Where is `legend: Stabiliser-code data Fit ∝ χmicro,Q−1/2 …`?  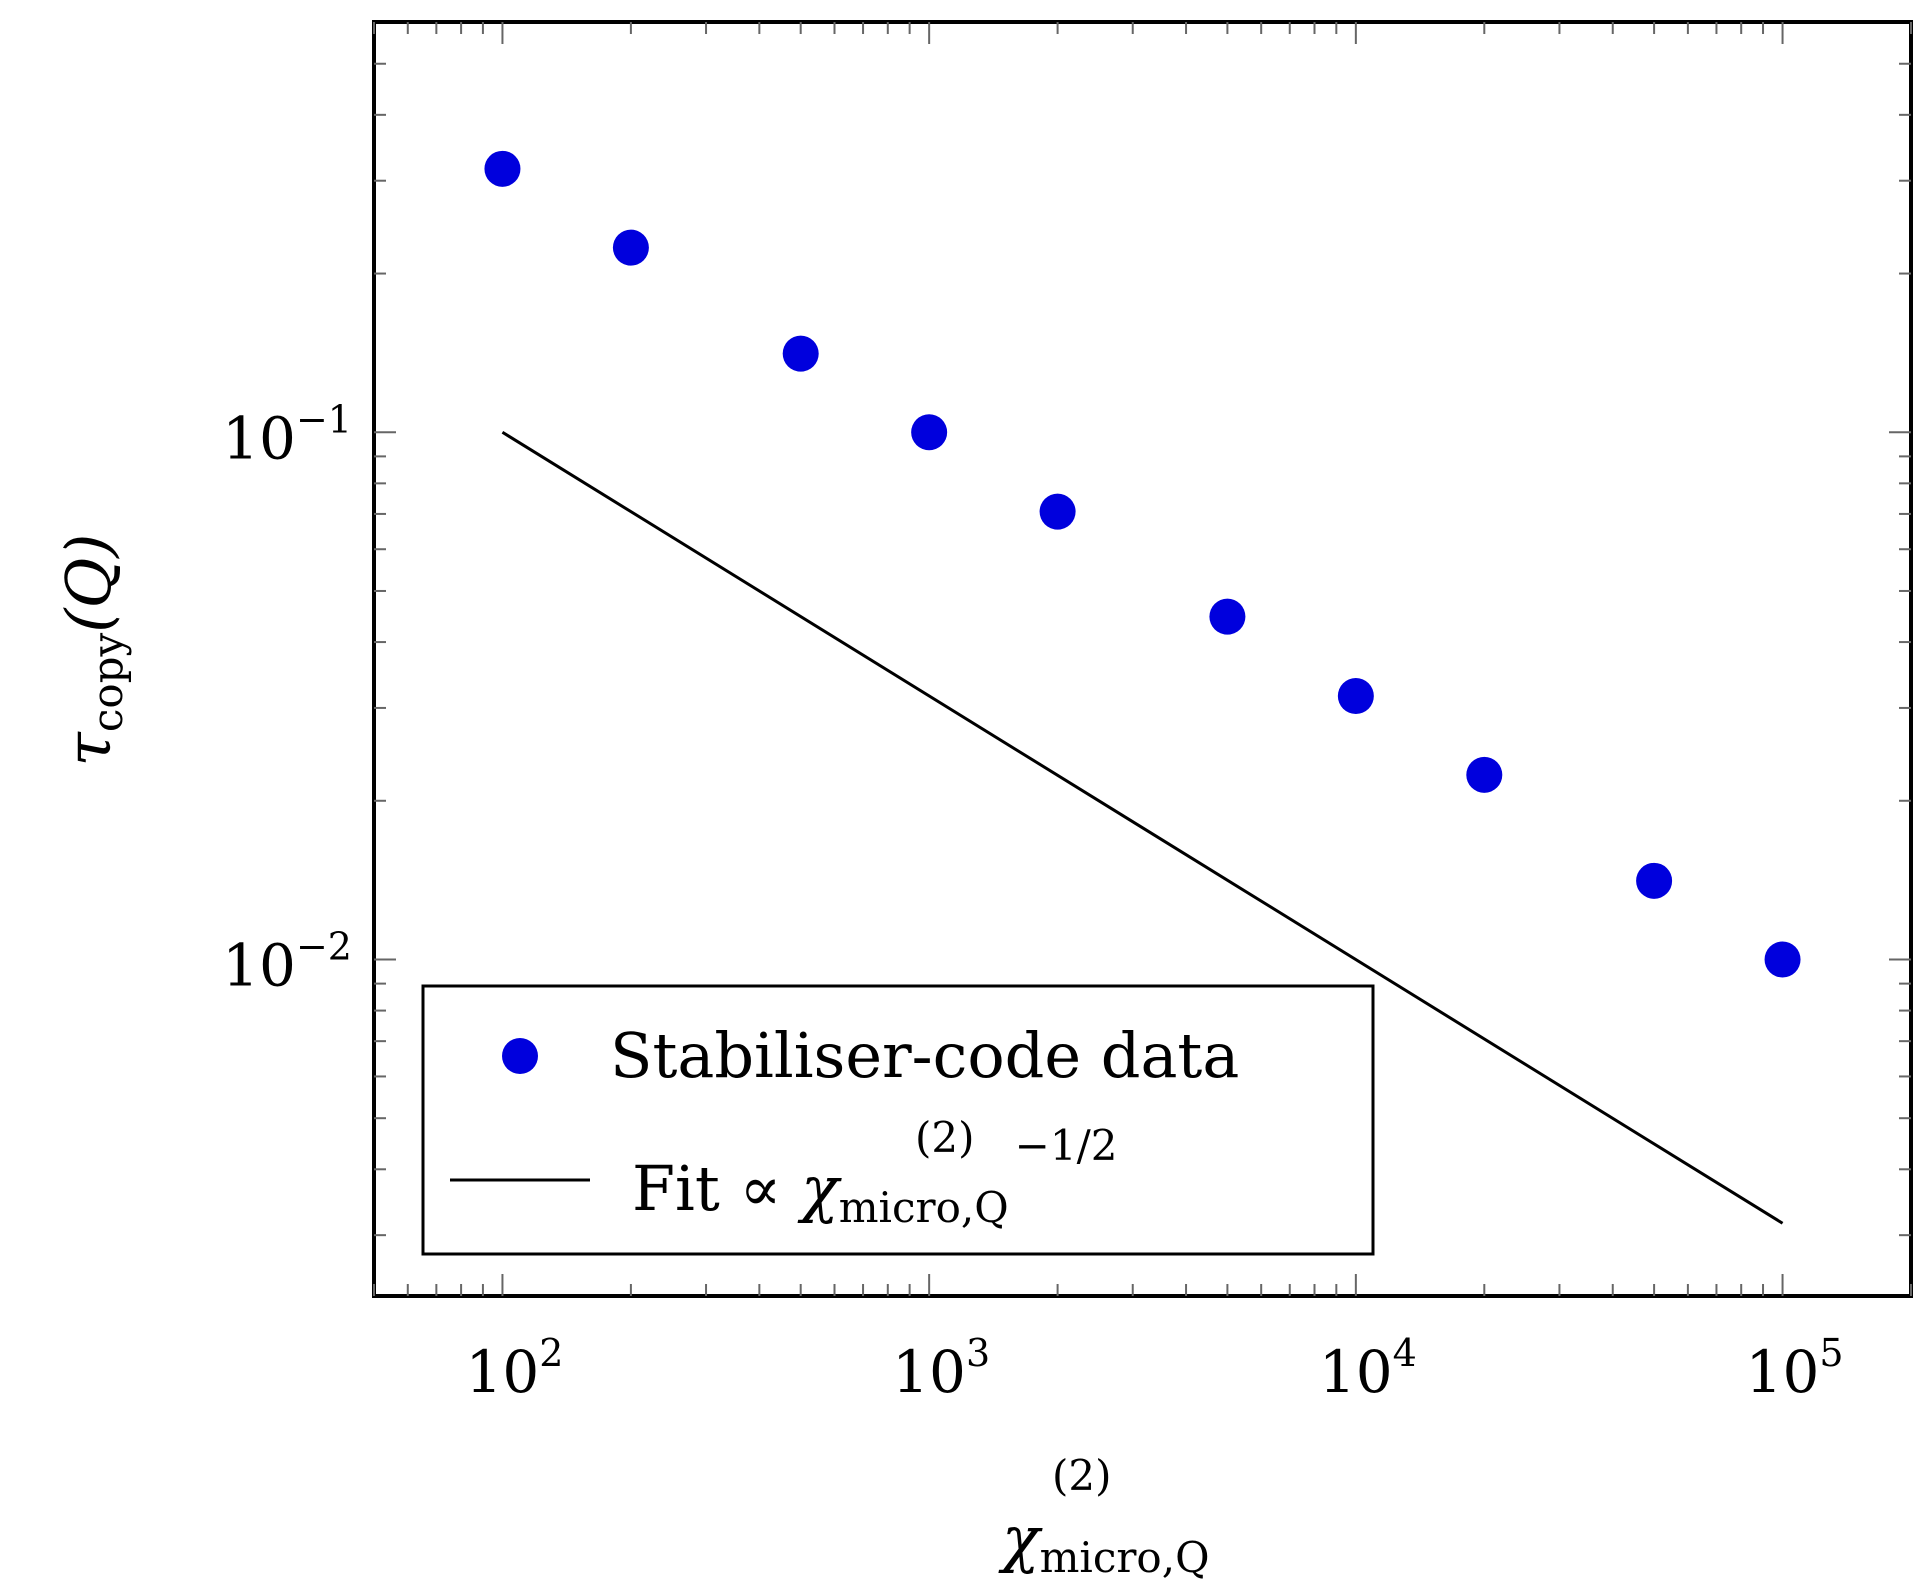
legend: Stabiliser-code data Fit ∝ χmicro,Q−1/2 … is located at coordinates (898, 1120).